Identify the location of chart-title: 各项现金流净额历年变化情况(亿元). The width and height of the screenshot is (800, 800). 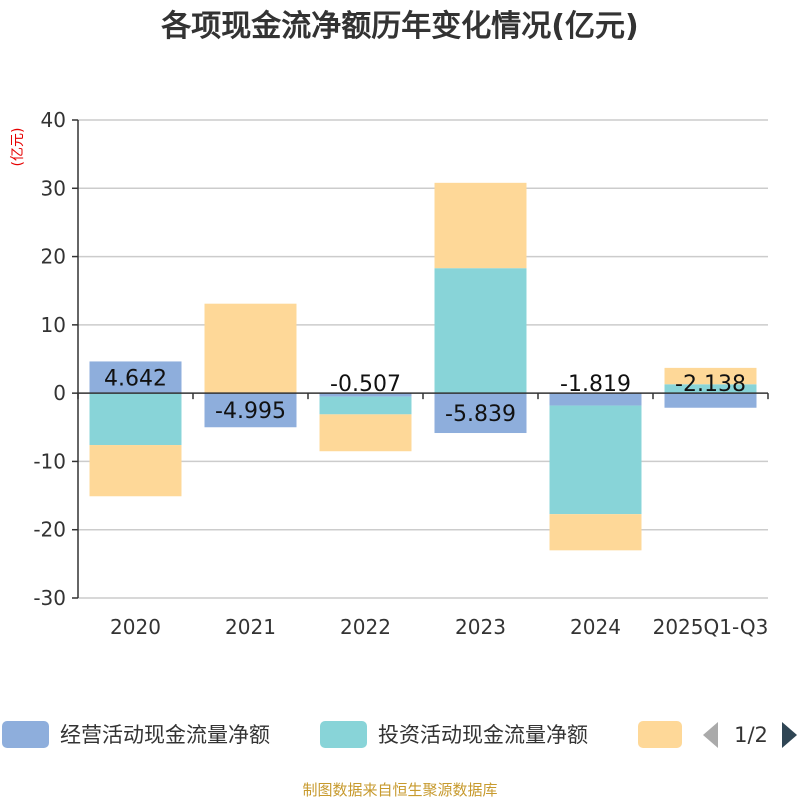
(399, 26).